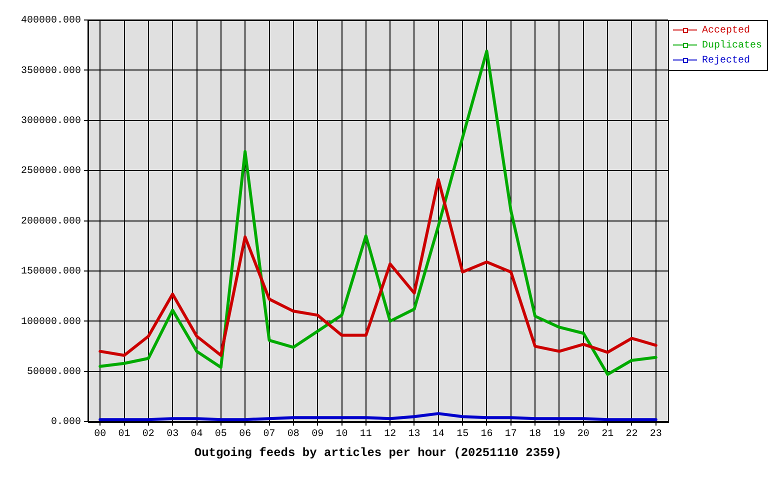  Describe the element at coordinates (726, 60) in the screenshot. I see `legend-label: Rejected` at that location.